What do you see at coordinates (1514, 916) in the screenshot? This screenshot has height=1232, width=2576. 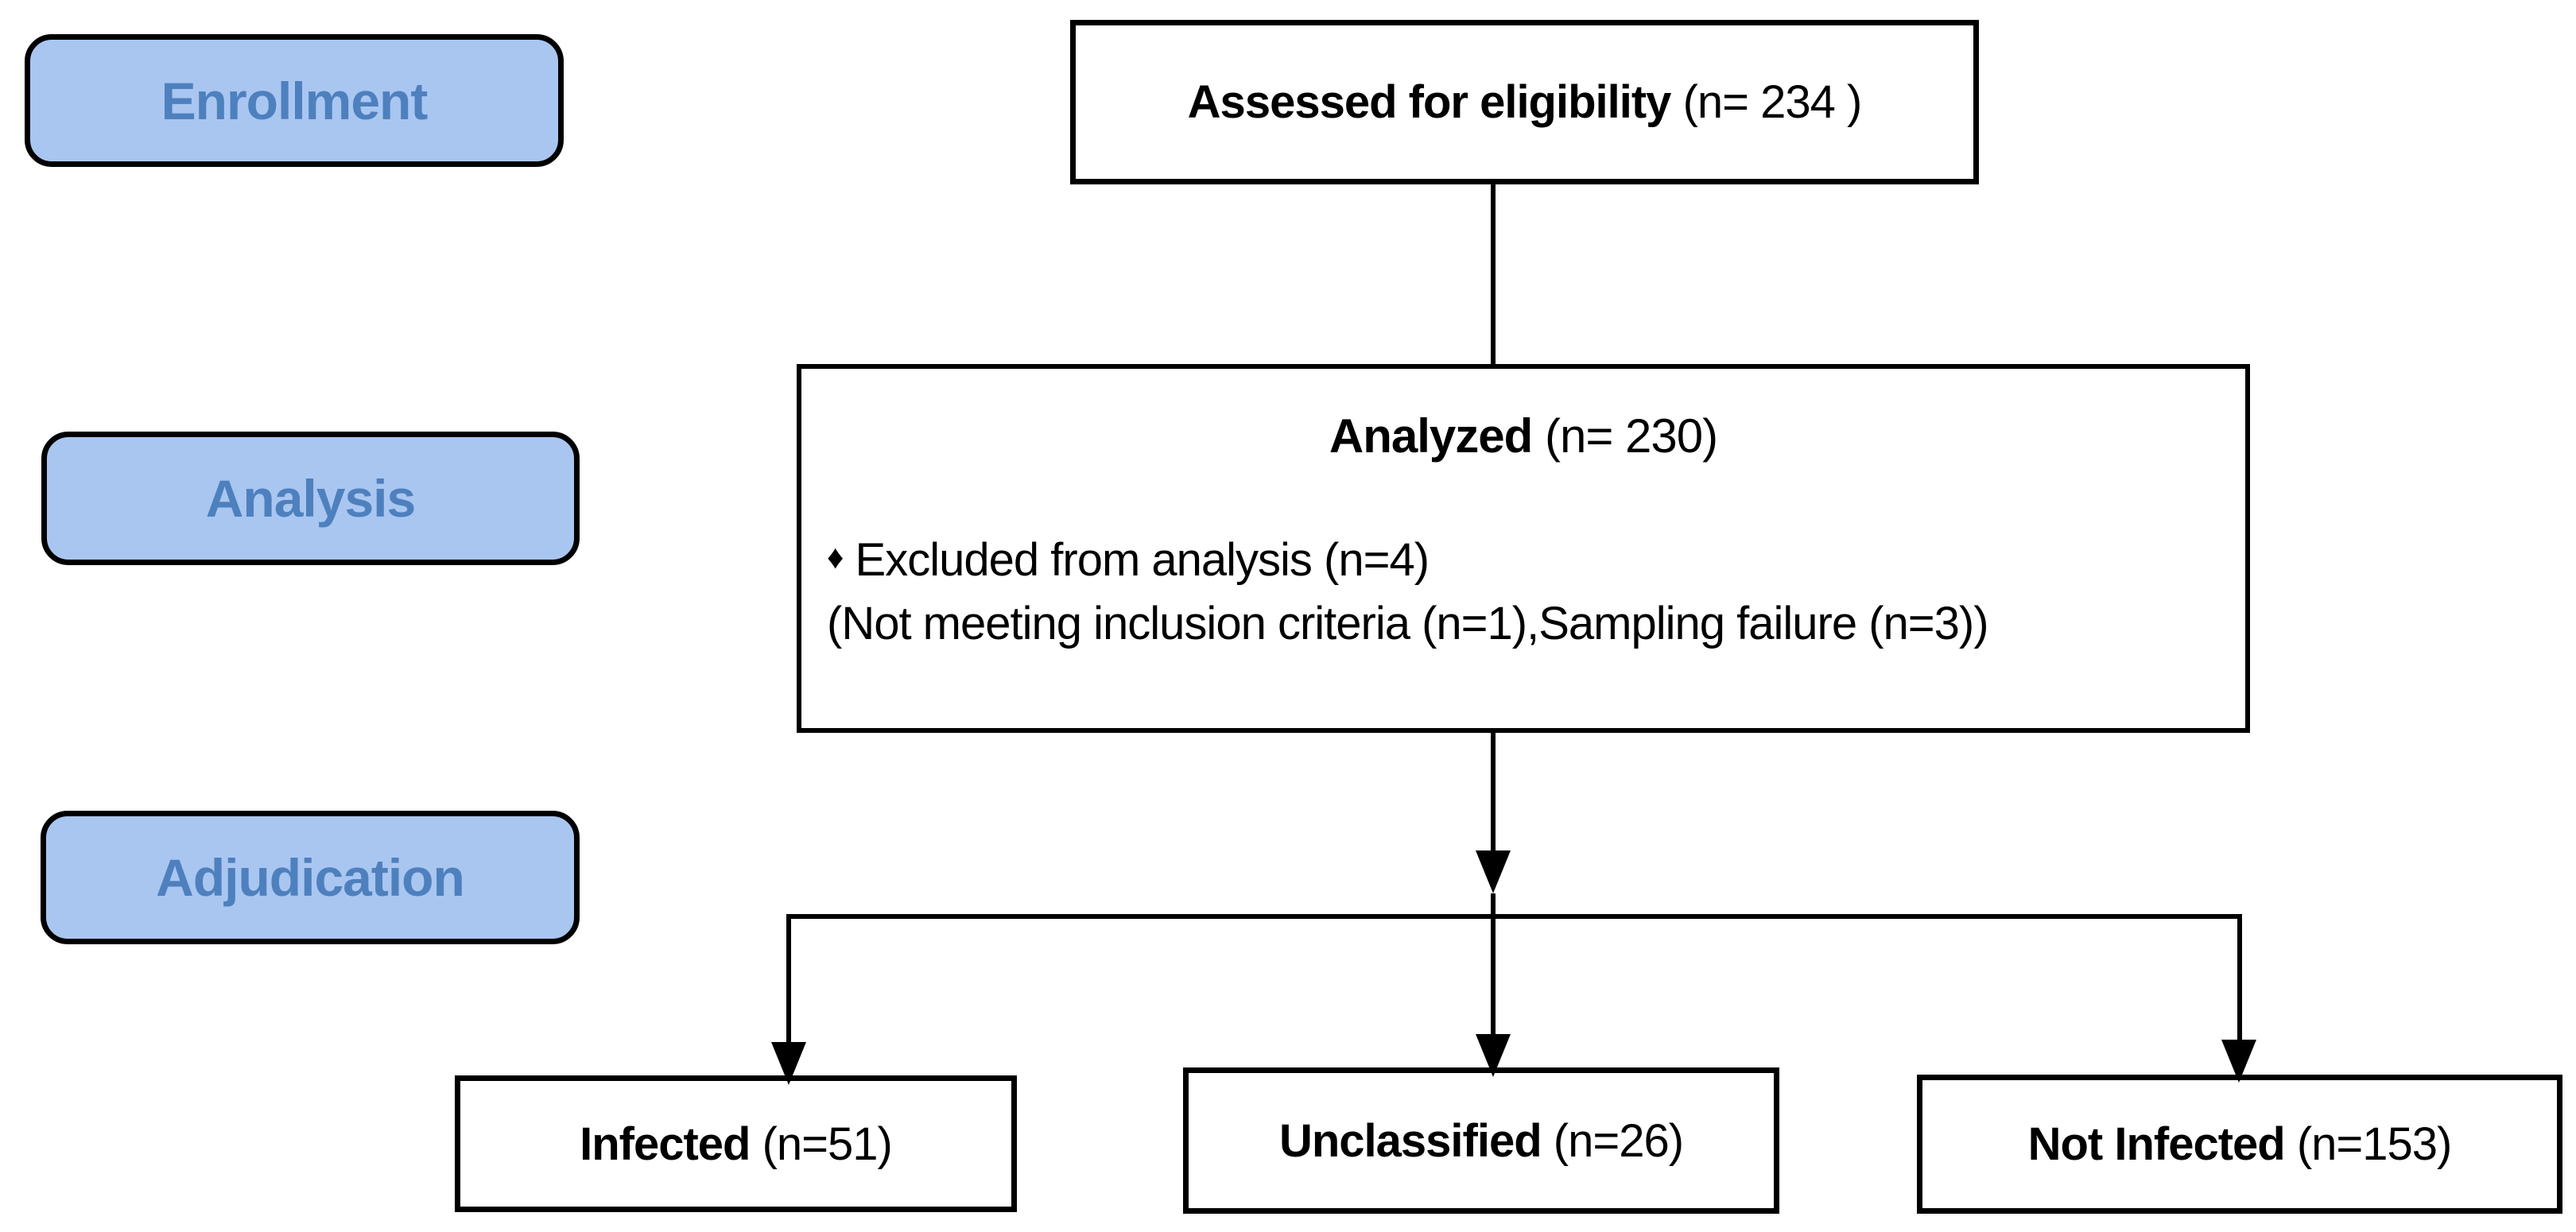 I see `connector-branch-horizontal` at bounding box center [1514, 916].